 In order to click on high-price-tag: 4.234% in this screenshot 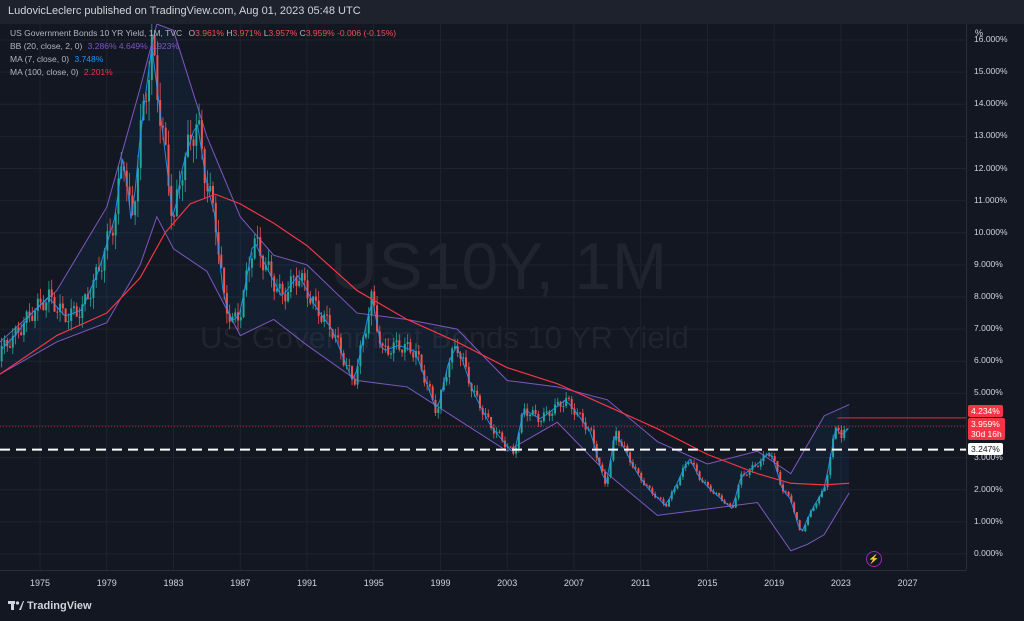, I will do `click(985, 411)`.